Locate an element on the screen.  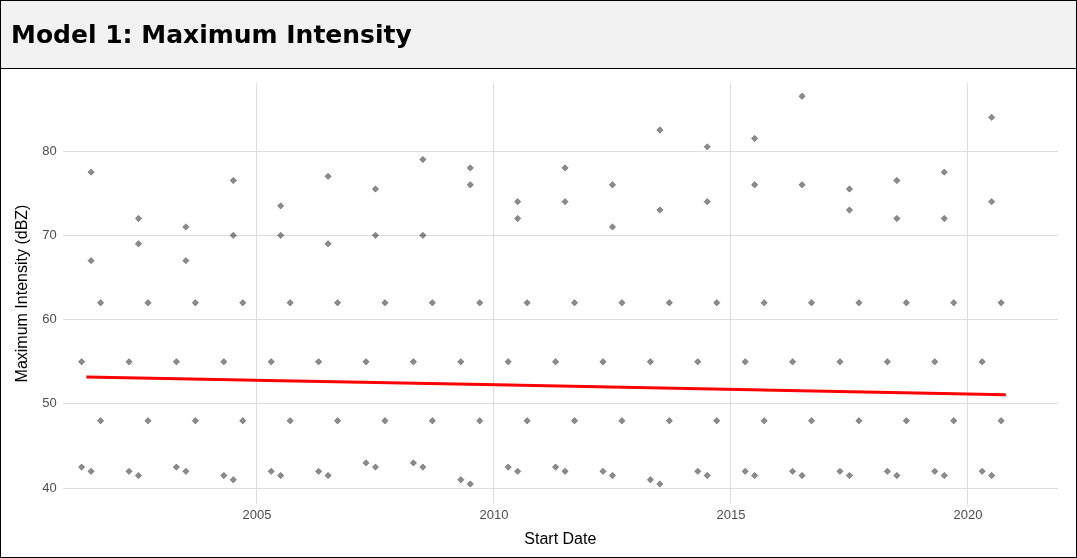
x-tick-label: 2015 is located at coordinates (731, 514).